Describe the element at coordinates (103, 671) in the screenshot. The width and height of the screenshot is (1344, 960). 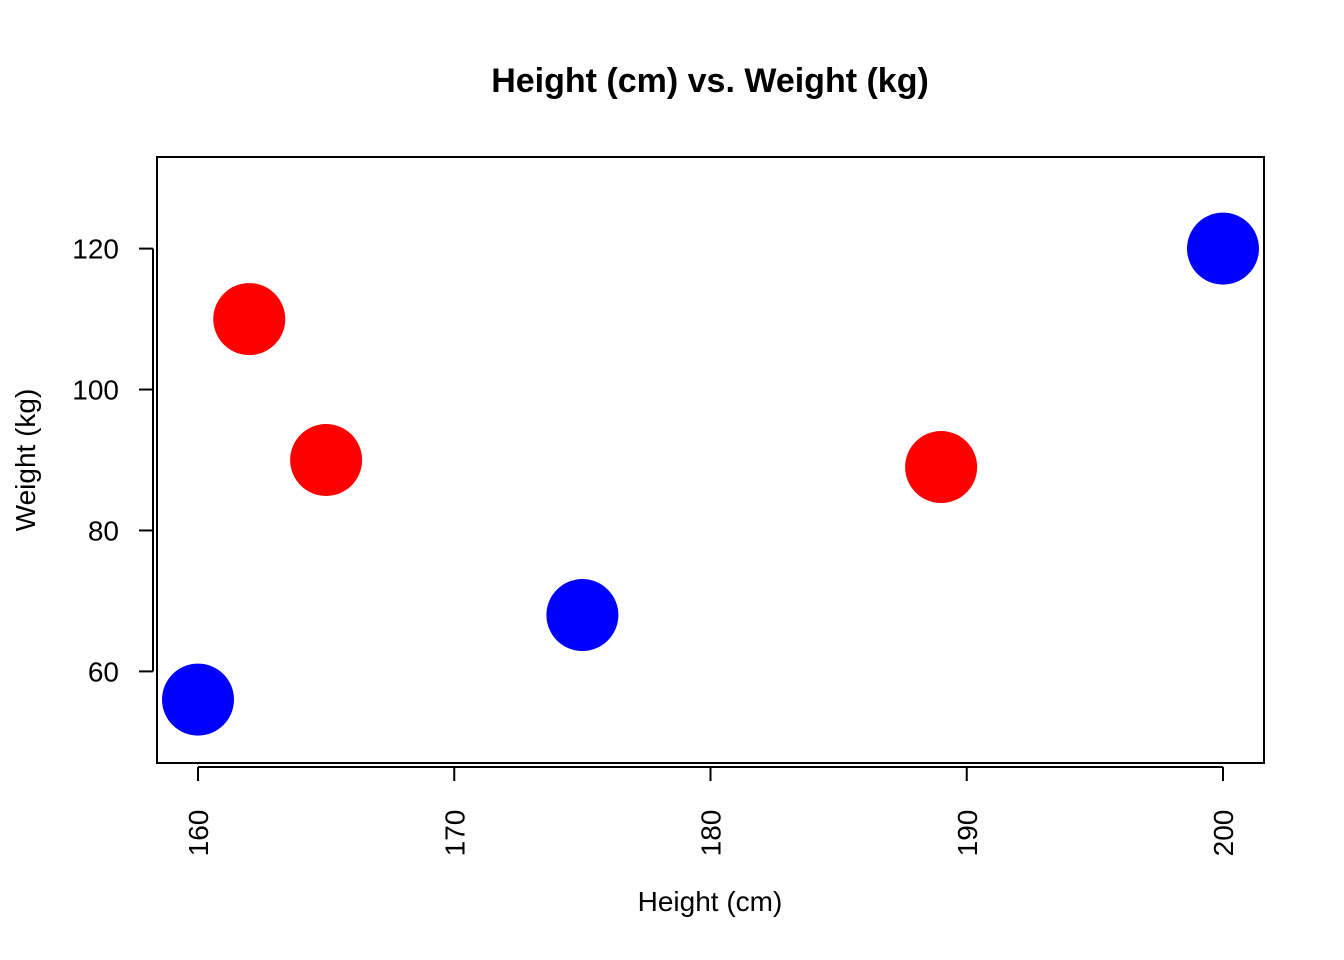
I see `y-tick-label: 60` at that location.